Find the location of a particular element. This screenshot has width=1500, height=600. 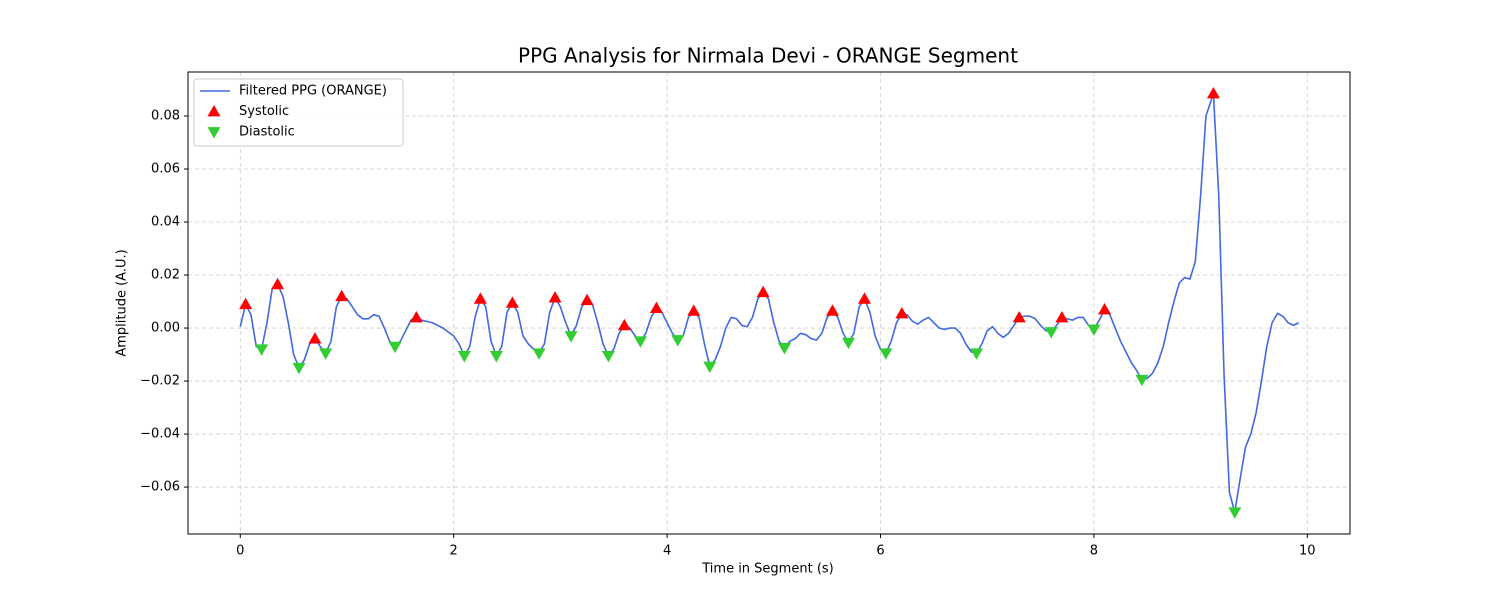

legend: Filtered PPG (ORANGE) Systolic Diastolic is located at coordinates (298, 112).